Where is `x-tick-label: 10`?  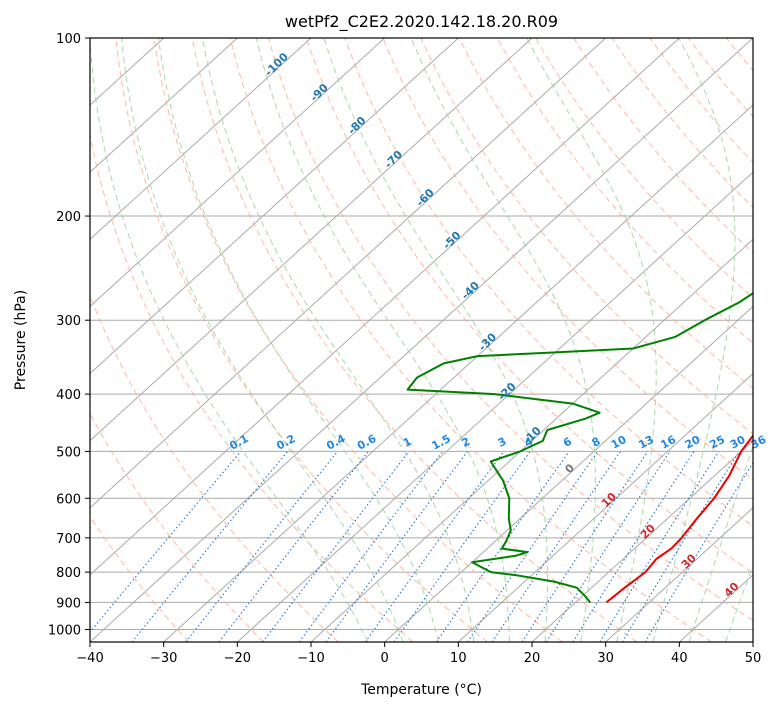
x-tick-label: 10 is located at coordinates (458, 658).